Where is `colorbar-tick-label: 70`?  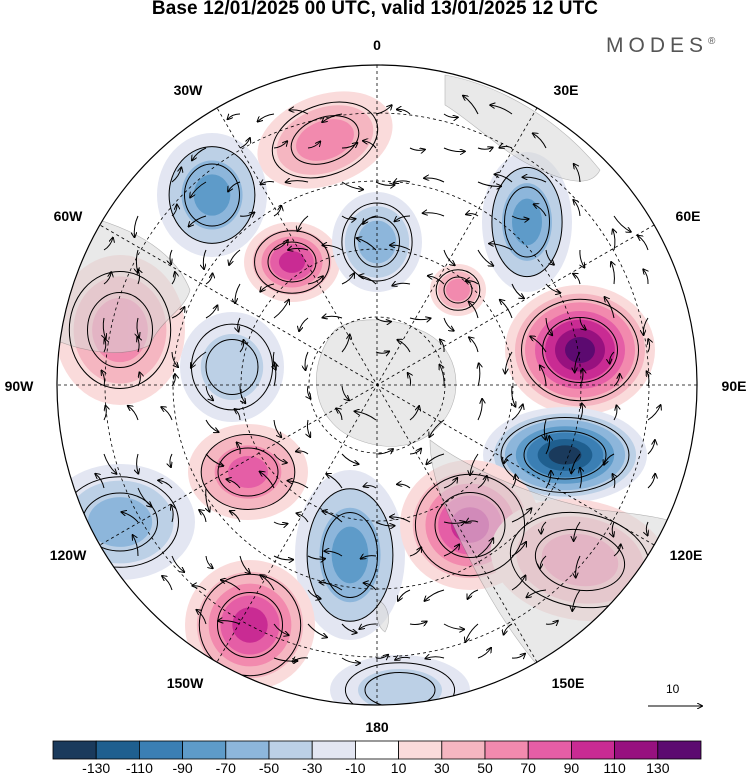
colorbar-tick-label: 70 is located at coordinates (528, 768).